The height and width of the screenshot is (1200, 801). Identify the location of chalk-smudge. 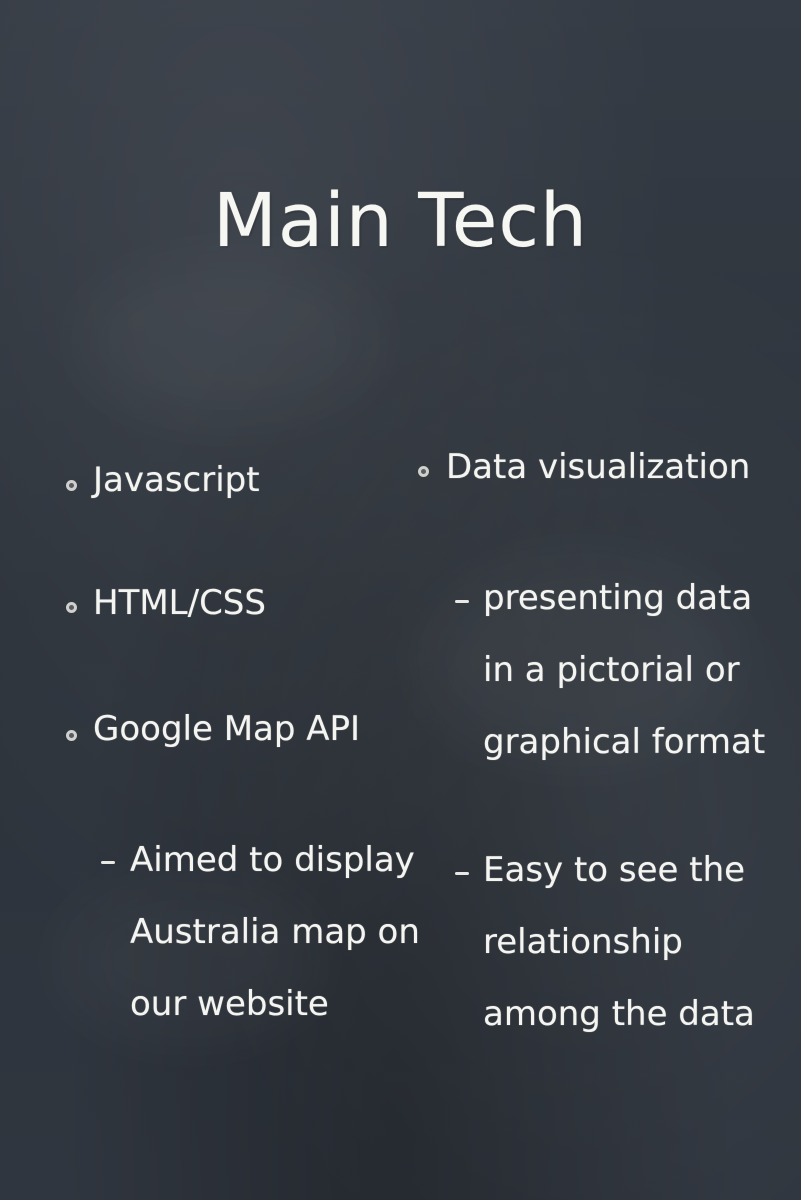
(230, 340).